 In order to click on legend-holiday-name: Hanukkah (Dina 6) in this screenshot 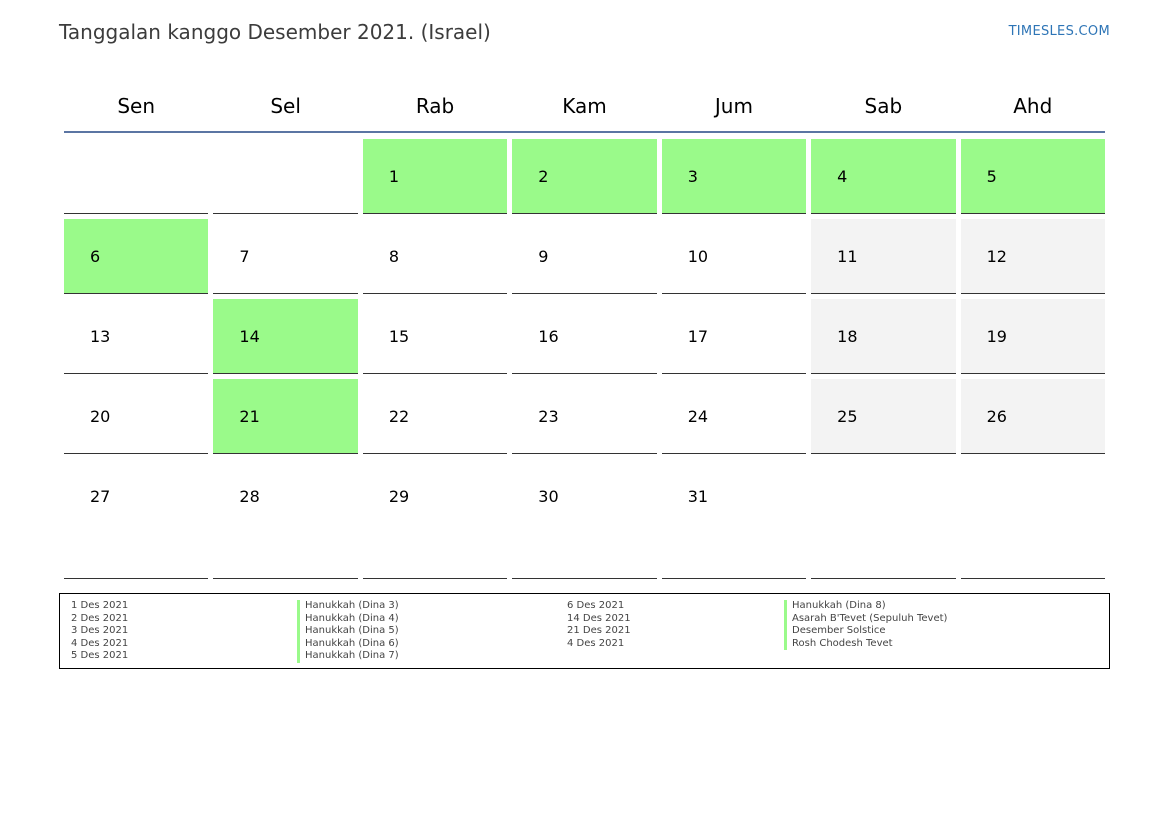, I will do `click(348, 643)`.